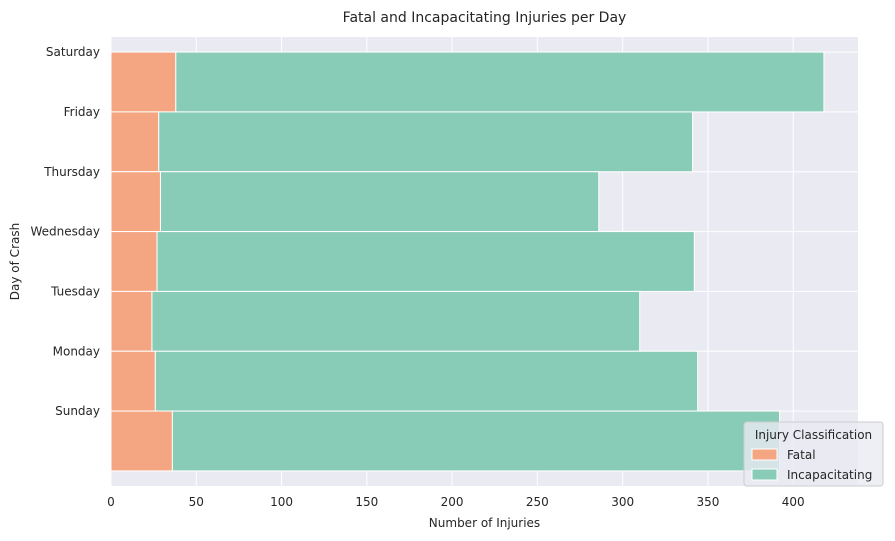  I want to click on y-tick-label: Wednesday, so click(65, 232).